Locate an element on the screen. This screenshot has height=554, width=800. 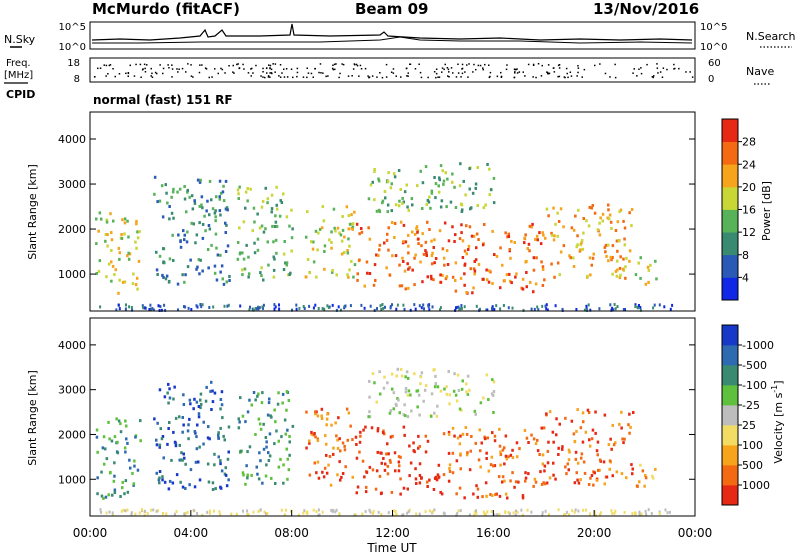
power-colorbar-tick-label: 4 is located at coordinates (745, 277).